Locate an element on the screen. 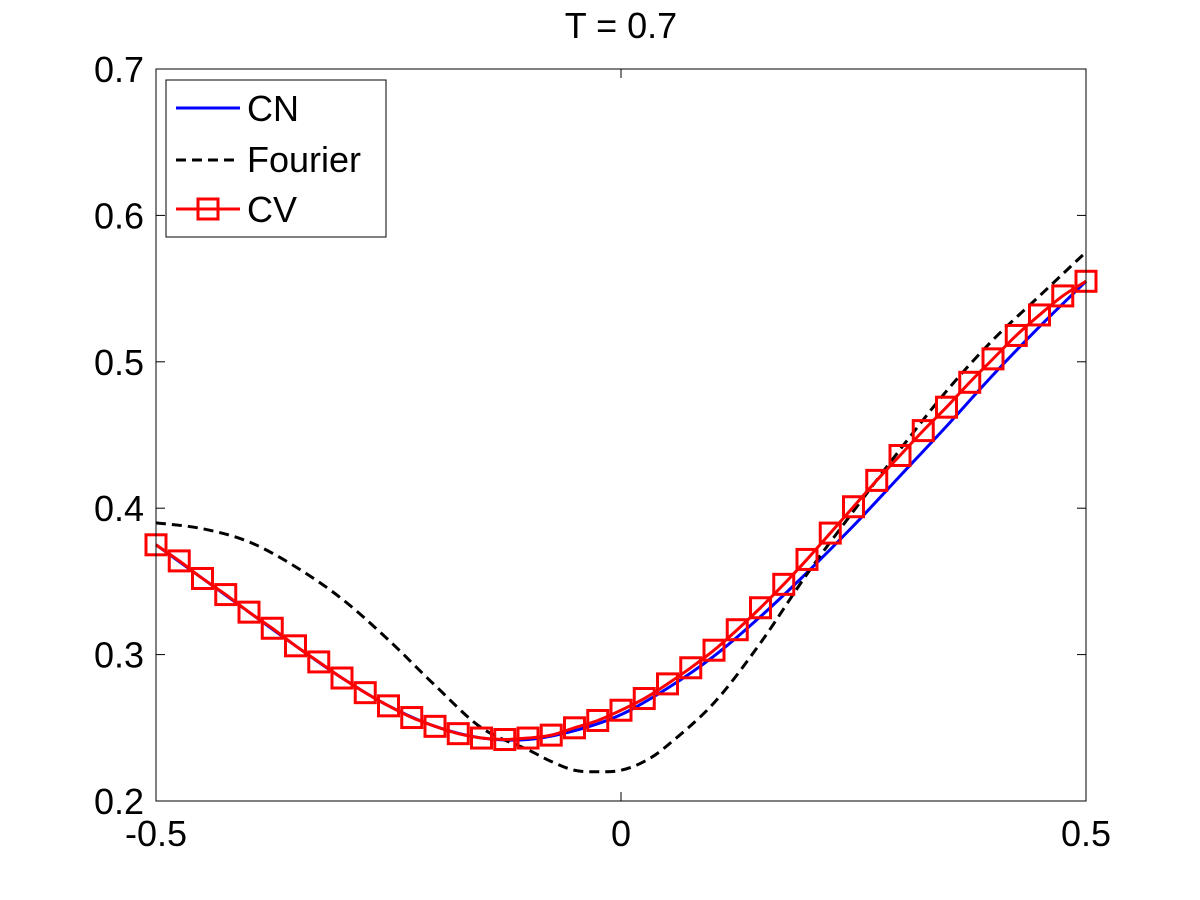 The height and width of the screenshot is (900, 1200). chart-title: T = 0.7 is located at coordinates (621, 25).